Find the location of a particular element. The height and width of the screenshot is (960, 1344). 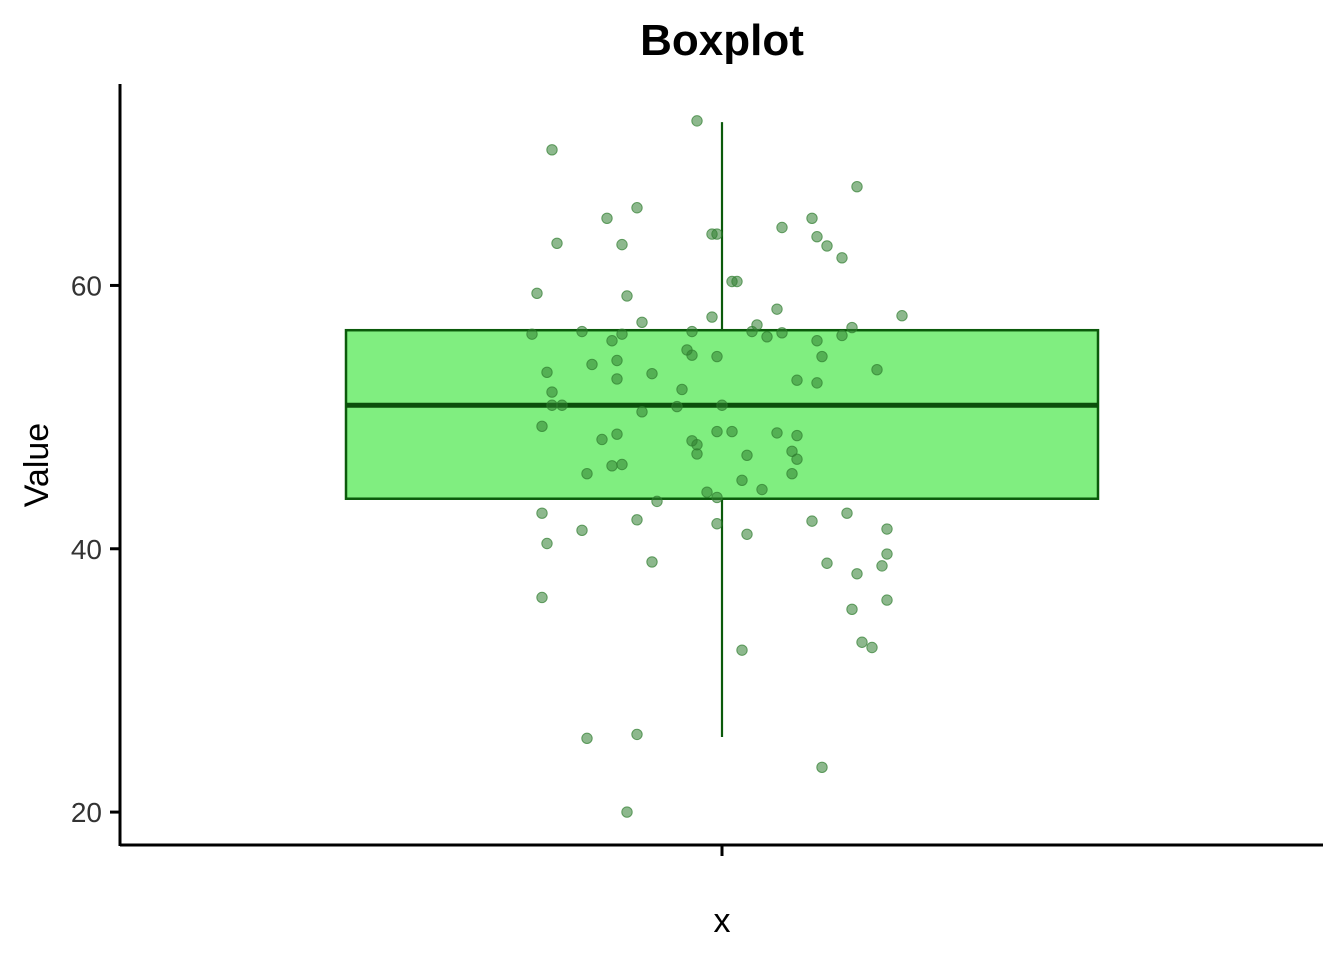

x-axis-label: x is located at coordinates (722, 921).